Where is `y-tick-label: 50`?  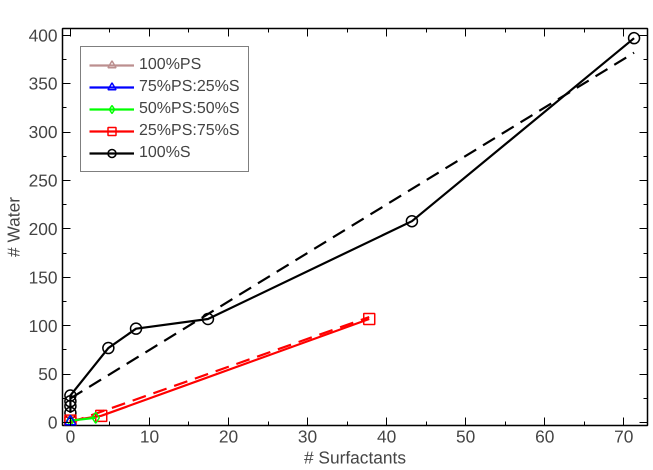 y-tick-label: 50 is located at coordinates (48, 374).